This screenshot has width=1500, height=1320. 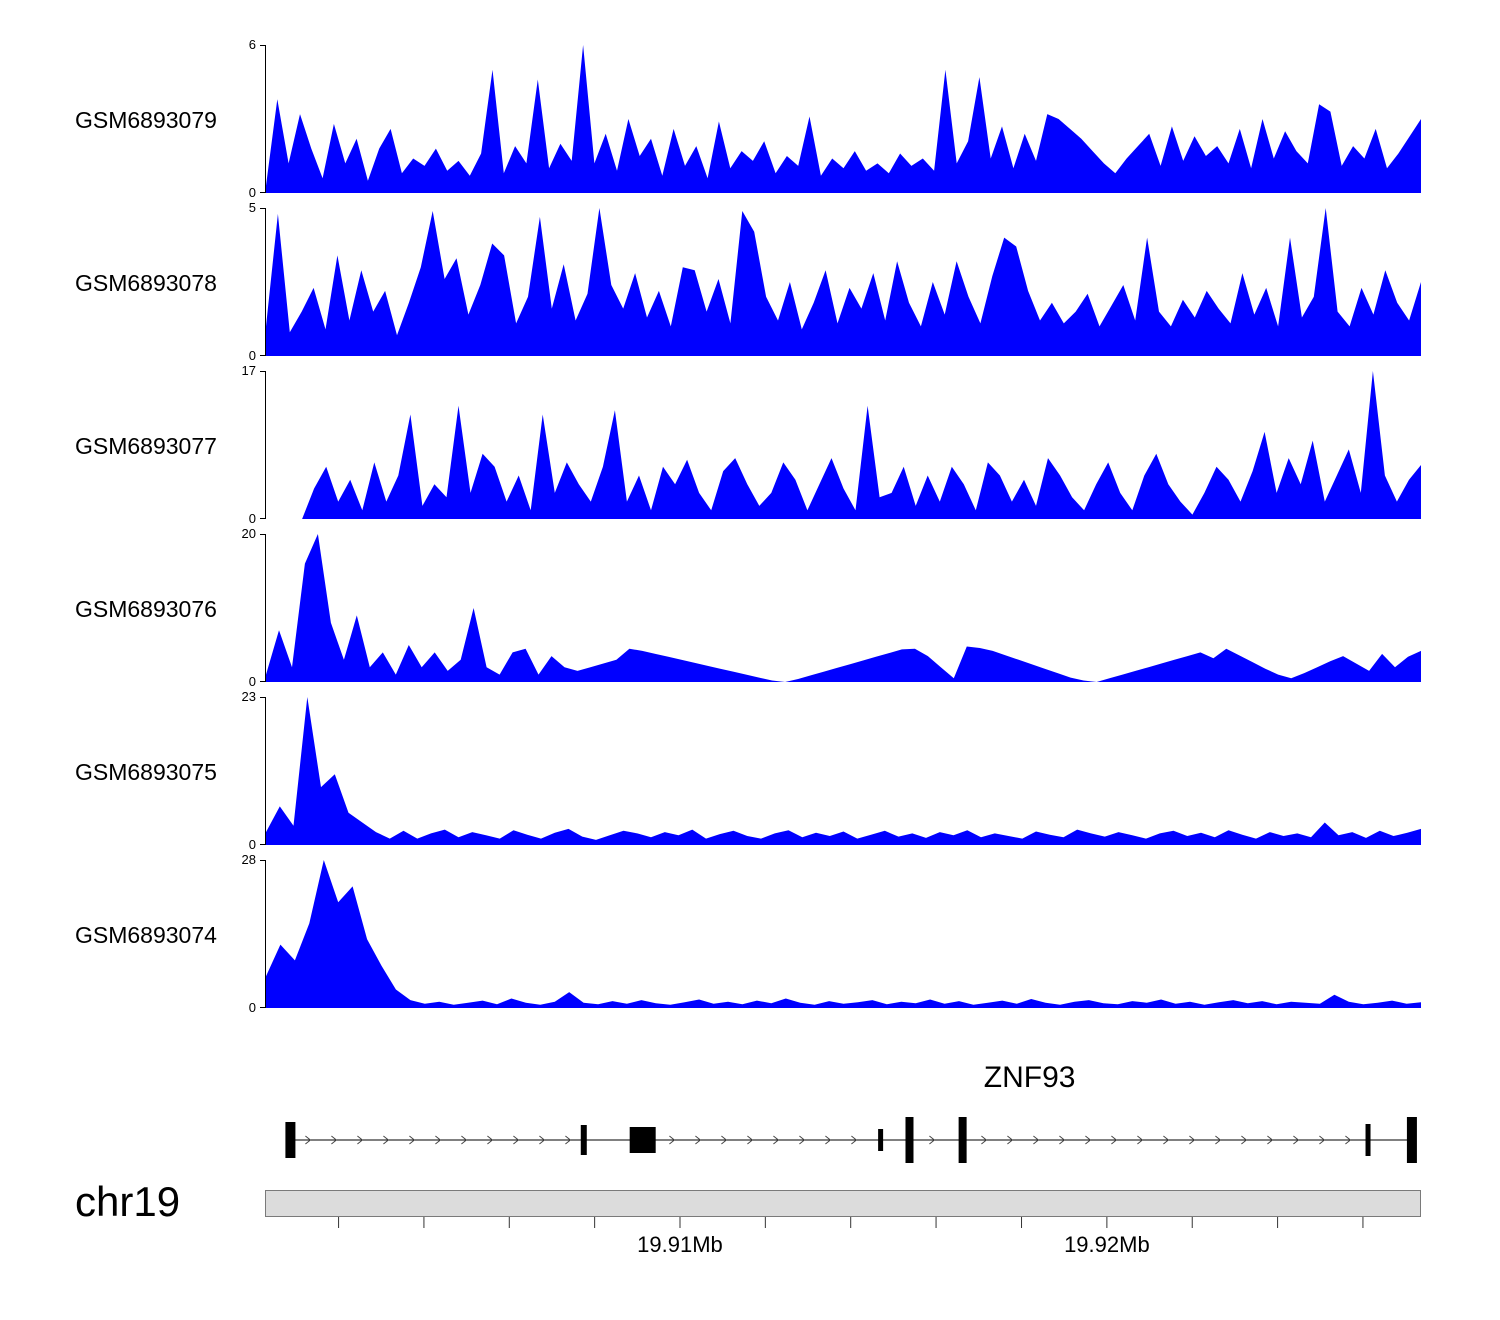 I want to click on coverage-plot: 23 0, so click(x=831, y=771).